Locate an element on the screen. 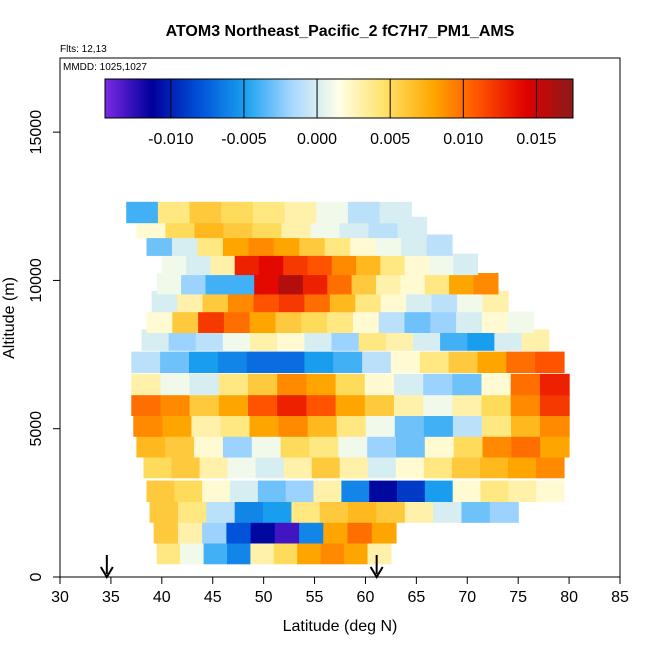 The image size is (650, 650). x-tick-label: 30 is located at coordinates (60, 597).